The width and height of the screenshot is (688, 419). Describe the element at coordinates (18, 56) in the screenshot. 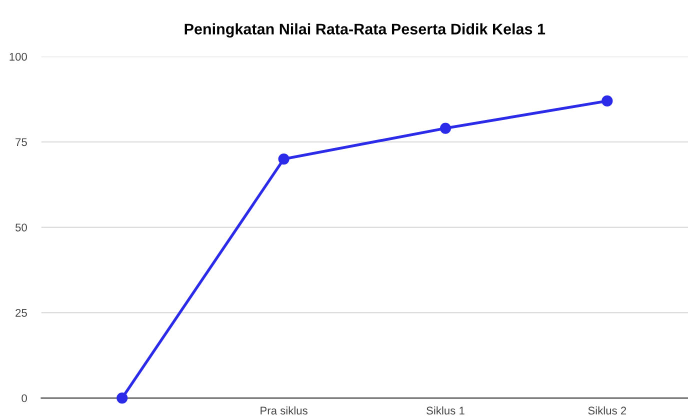

I see `y-tick-label: 100` at that location.